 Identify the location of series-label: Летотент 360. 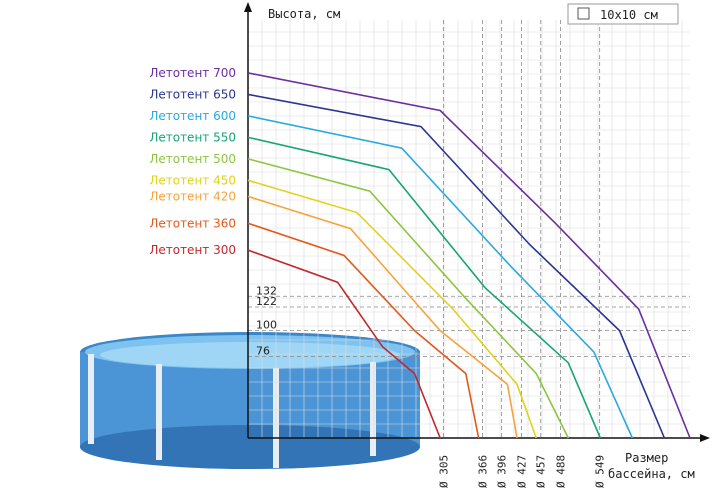
(192, 223).